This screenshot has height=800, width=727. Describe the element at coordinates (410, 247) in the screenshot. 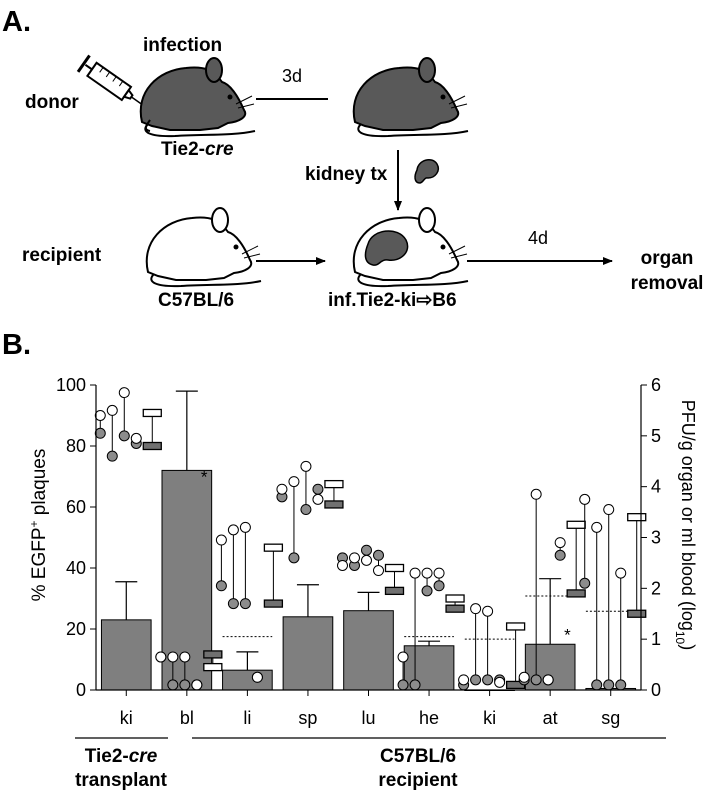

I see `transplanted-recipient-mouse-icon` at that location.